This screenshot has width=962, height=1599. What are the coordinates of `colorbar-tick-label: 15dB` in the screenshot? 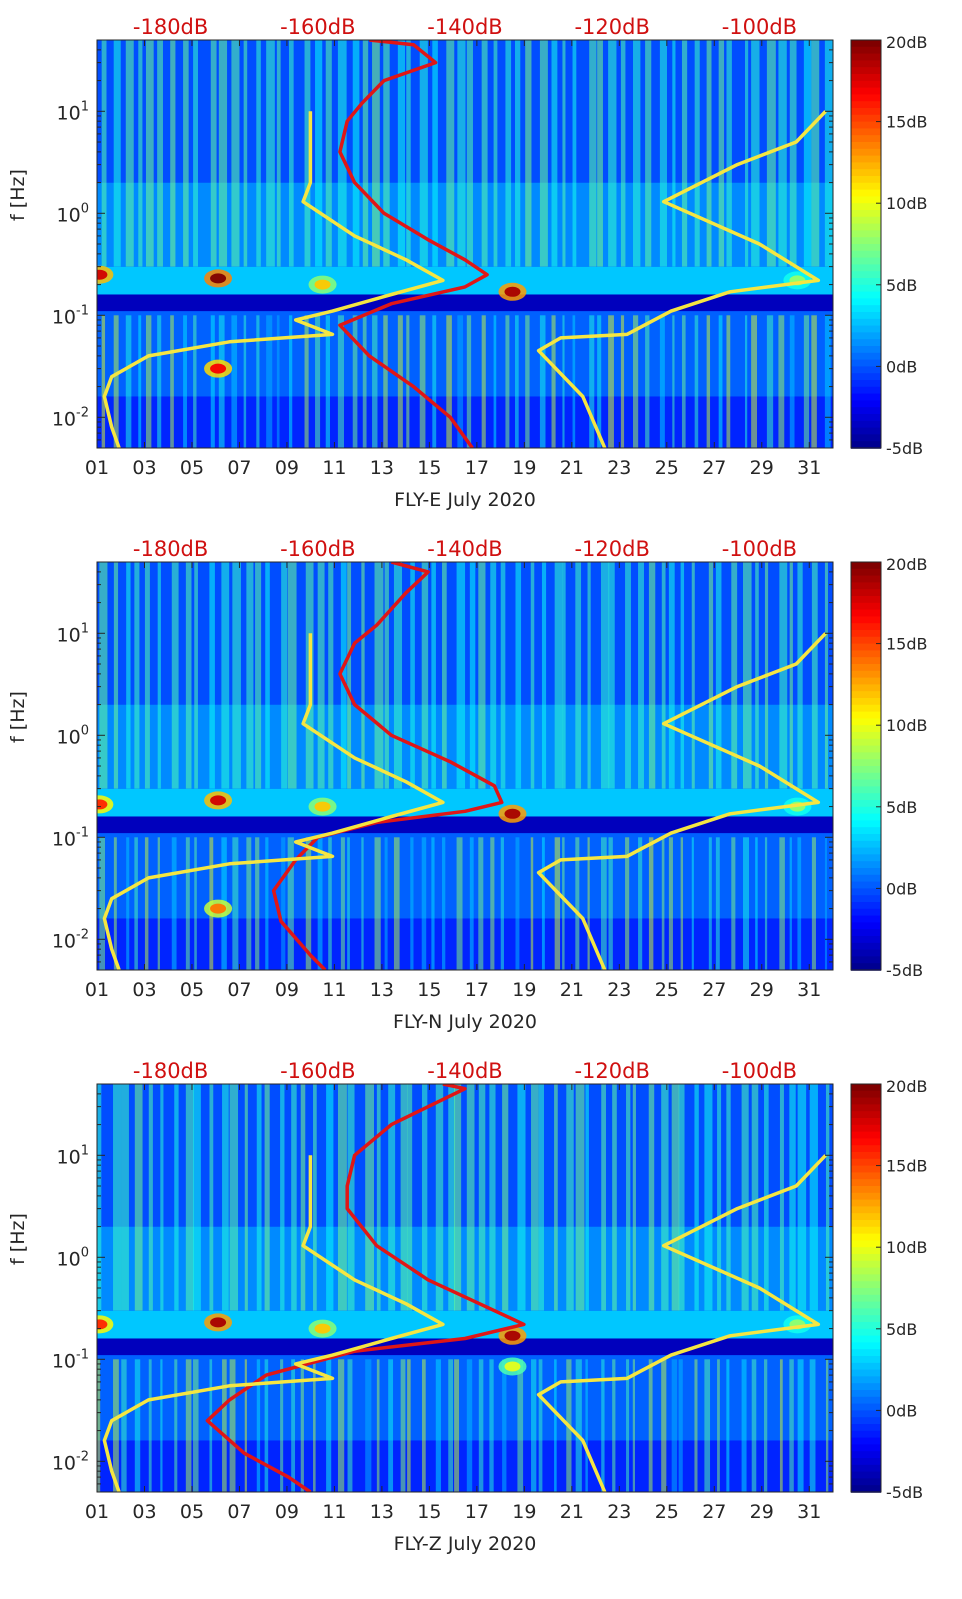 It's located at (907, 122).